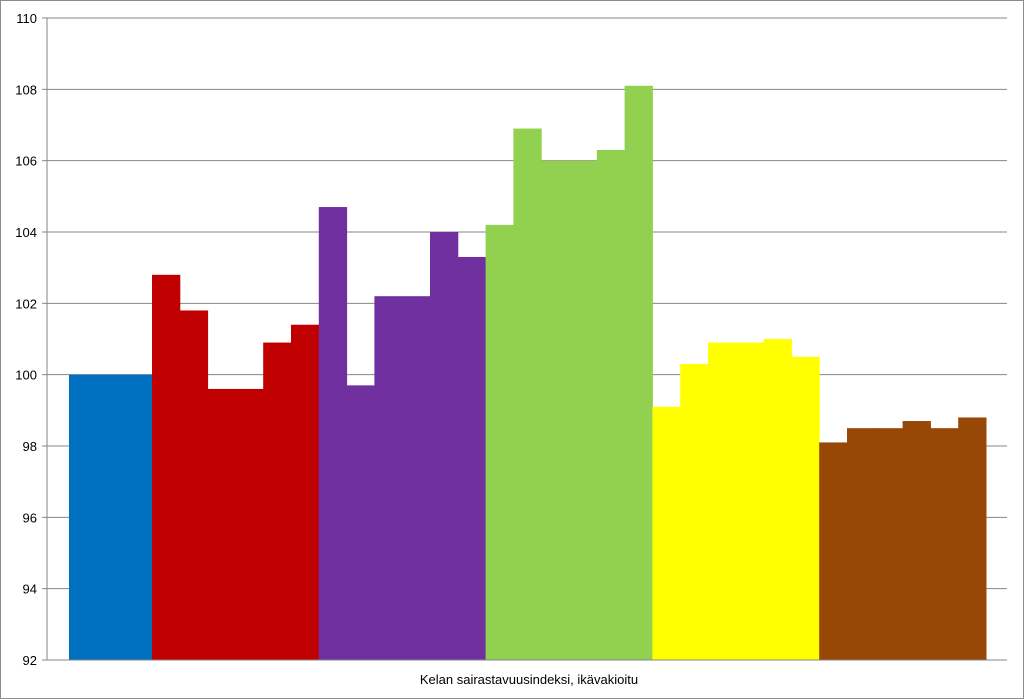 Image resolution: width=1024 pixels, height=699 pixels. Describe the element at coordinates (499, 442) in the screenshot. I see `bar-group4-item1` at that location.